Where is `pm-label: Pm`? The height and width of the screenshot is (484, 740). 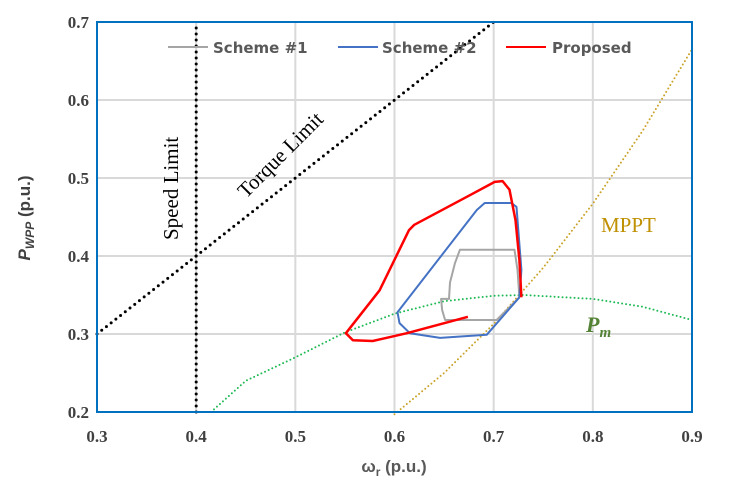
pm-label: Pm is located at coordinates (598, 326).